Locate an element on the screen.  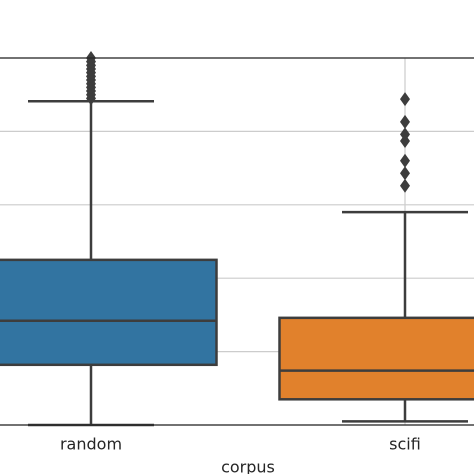
x-axis-label: corpus is located at coordinates (248, 466).